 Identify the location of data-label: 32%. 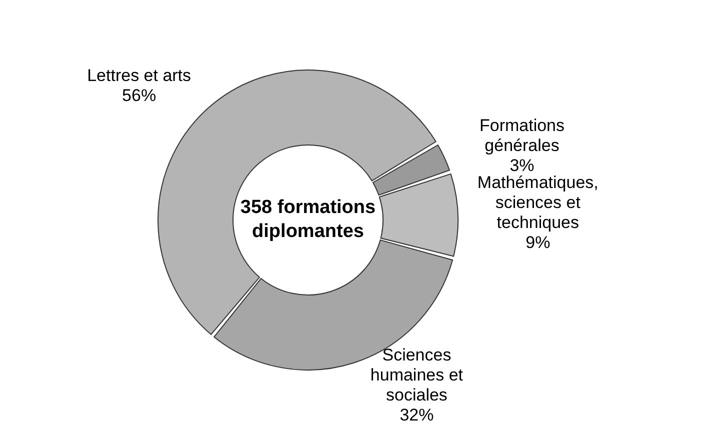
(417, 416).